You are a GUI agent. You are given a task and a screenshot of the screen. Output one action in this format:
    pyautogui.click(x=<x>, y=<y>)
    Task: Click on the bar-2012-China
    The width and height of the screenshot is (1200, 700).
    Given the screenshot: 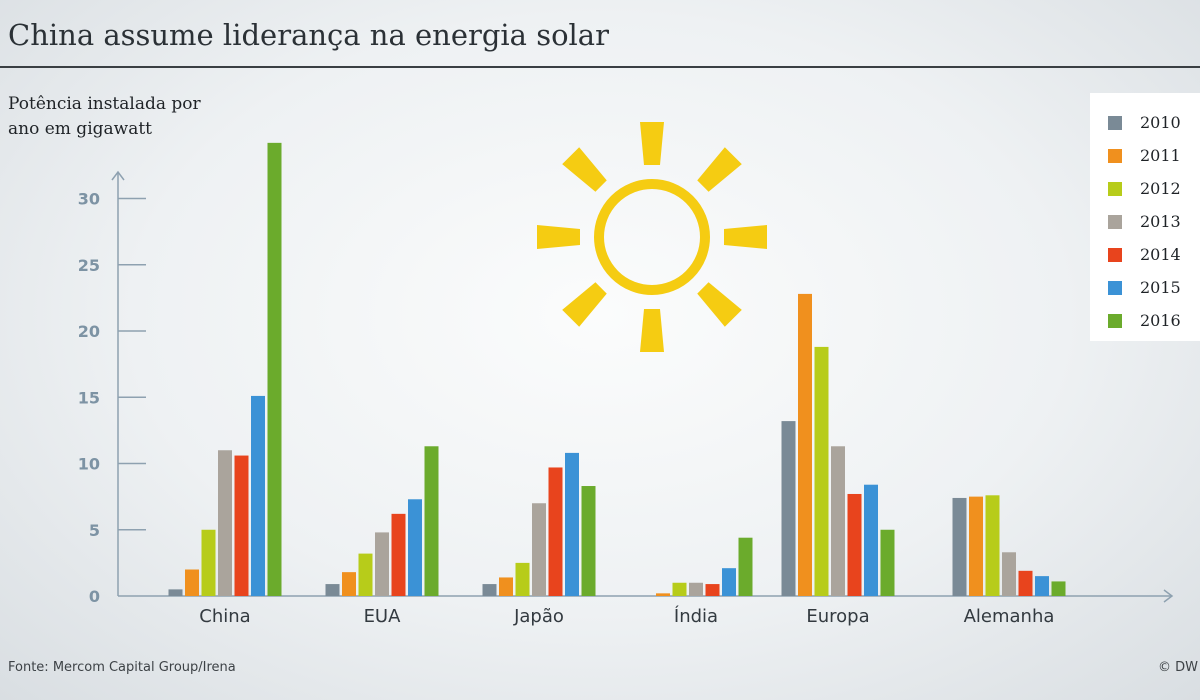 What is the action you would take?
    pyautogui.click(x=208, y=562)
    